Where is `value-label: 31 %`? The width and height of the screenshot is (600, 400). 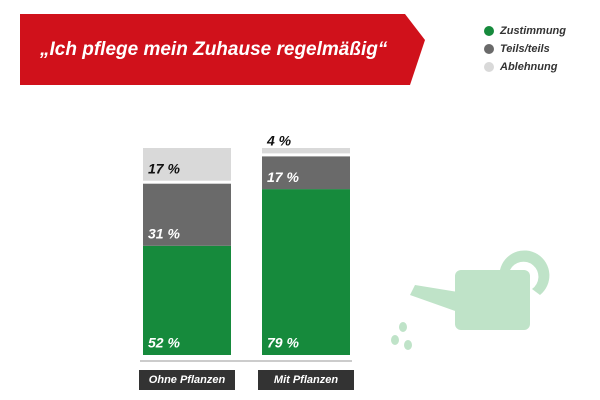
value-label: 31 % is located at coordinates (164, 234).